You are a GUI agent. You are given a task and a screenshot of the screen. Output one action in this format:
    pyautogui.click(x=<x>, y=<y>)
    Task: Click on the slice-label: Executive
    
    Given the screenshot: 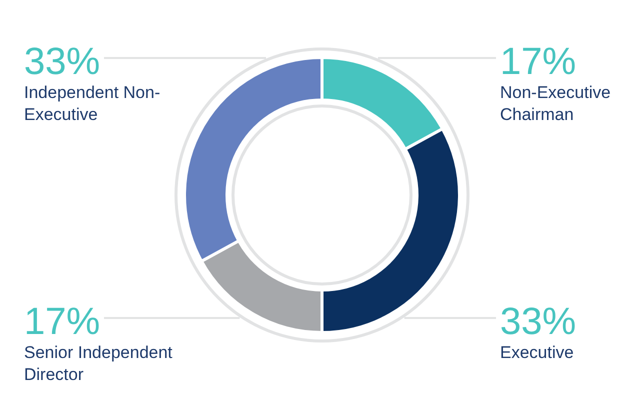 What is the action you would take?
    pyautogui.click(x=537, y=352)
    